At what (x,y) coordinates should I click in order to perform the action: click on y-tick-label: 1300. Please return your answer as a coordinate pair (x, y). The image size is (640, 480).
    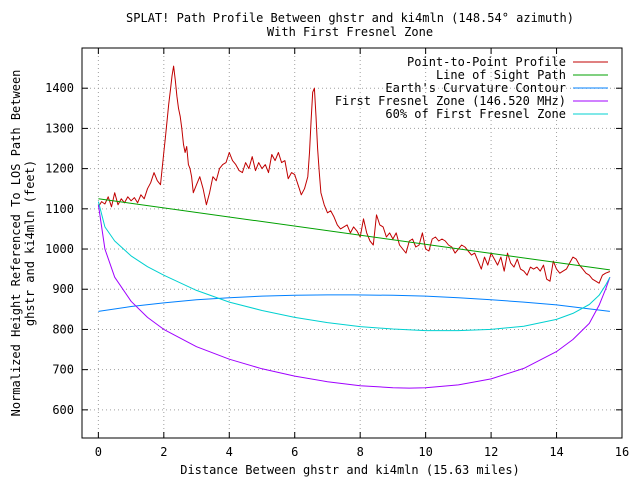
    Looking at the image, I should click on (59, 128).